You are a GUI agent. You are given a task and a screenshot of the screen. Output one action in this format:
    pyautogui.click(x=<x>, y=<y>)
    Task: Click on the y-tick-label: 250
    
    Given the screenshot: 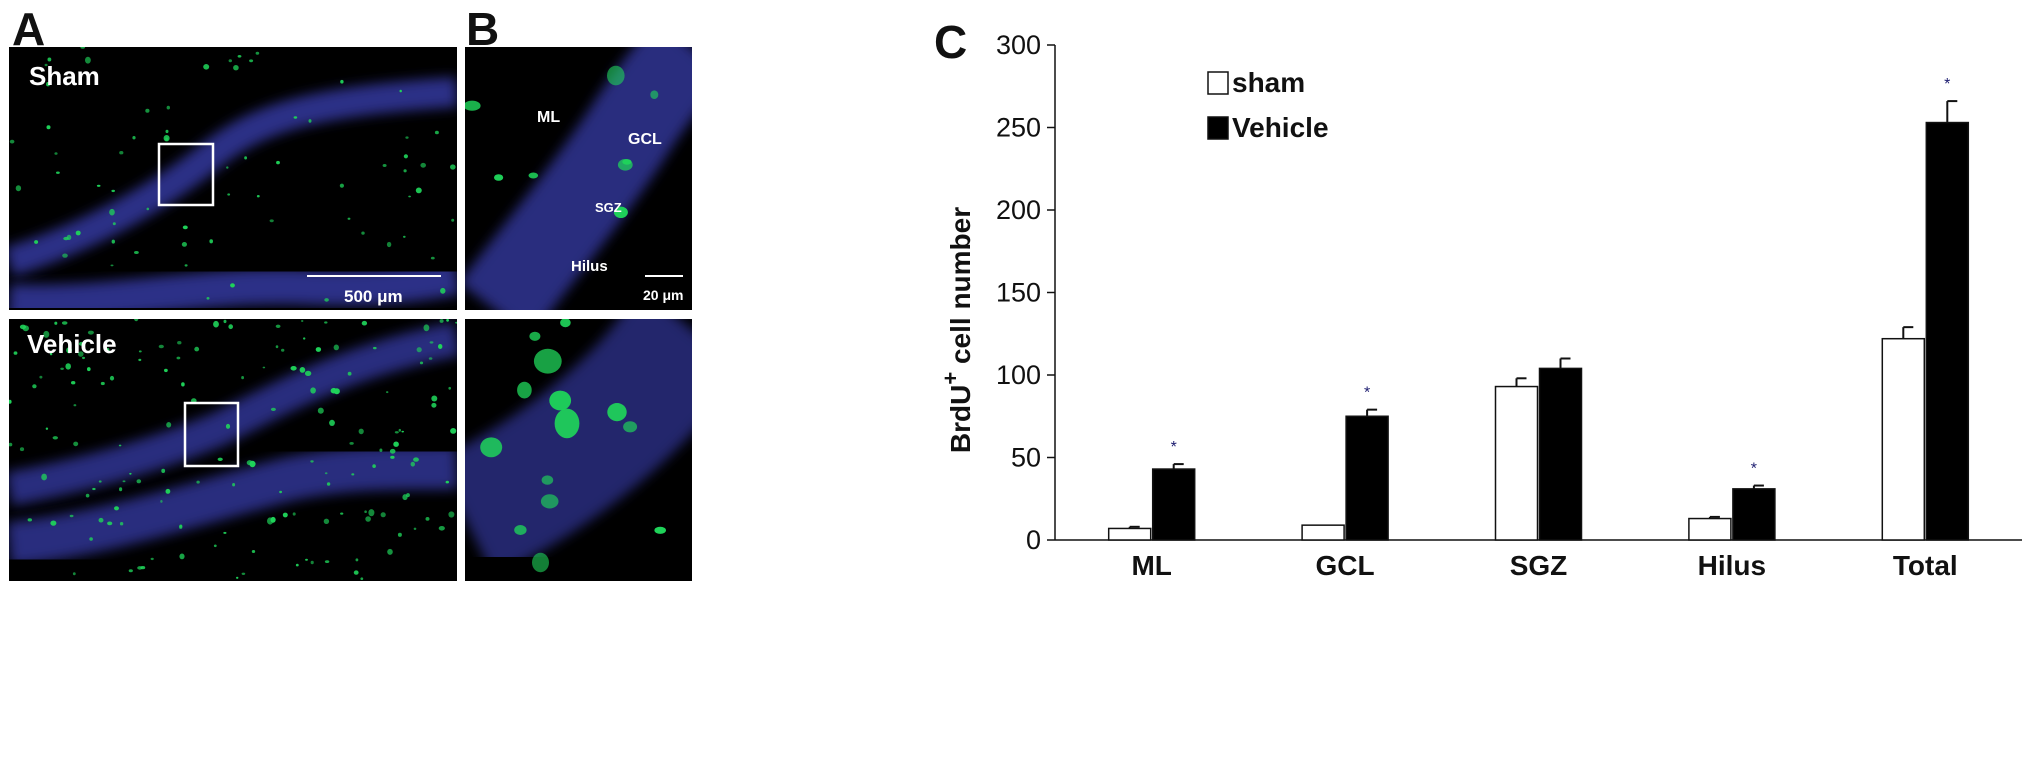 What is the action you would take?
    pyautogui.click(x=1018, y=128)
    